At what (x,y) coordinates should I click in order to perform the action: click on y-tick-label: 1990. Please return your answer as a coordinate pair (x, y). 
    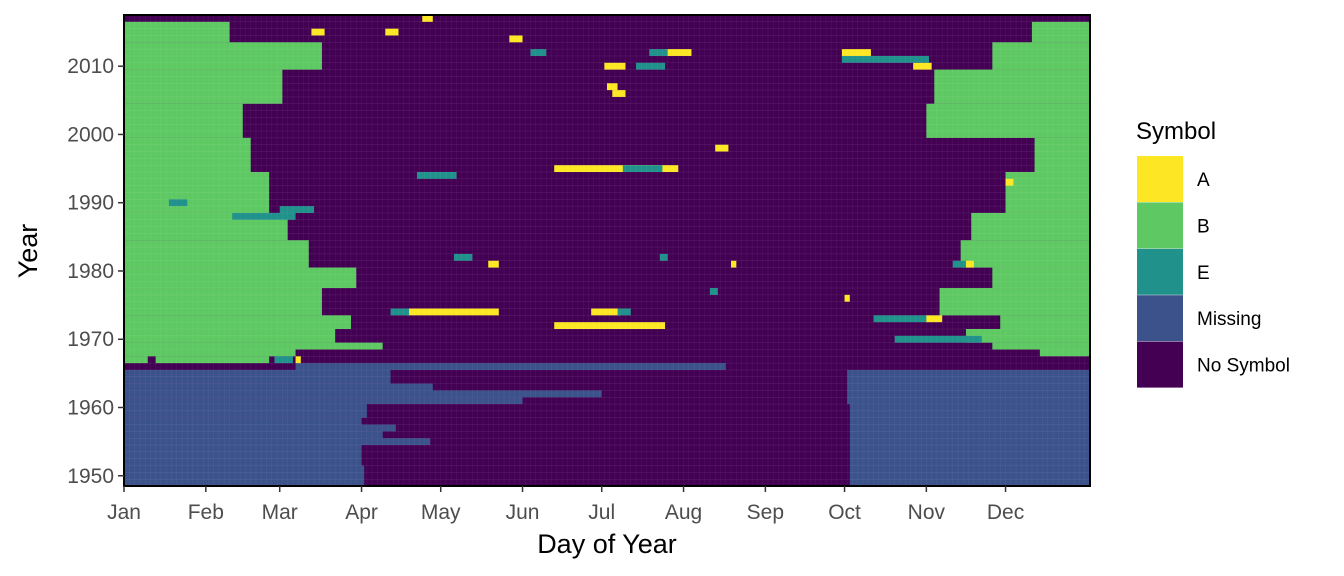
    Looking at the image, I should click on (90, 203).